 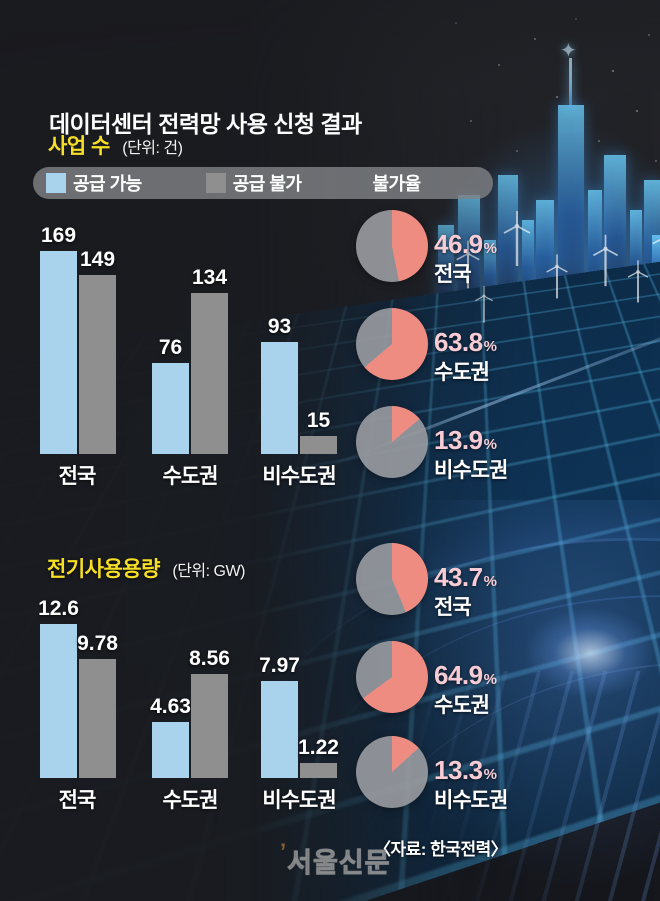 I want to click on source-credit: 〈자료: 한국전력〉, so click(x=441, y=849).